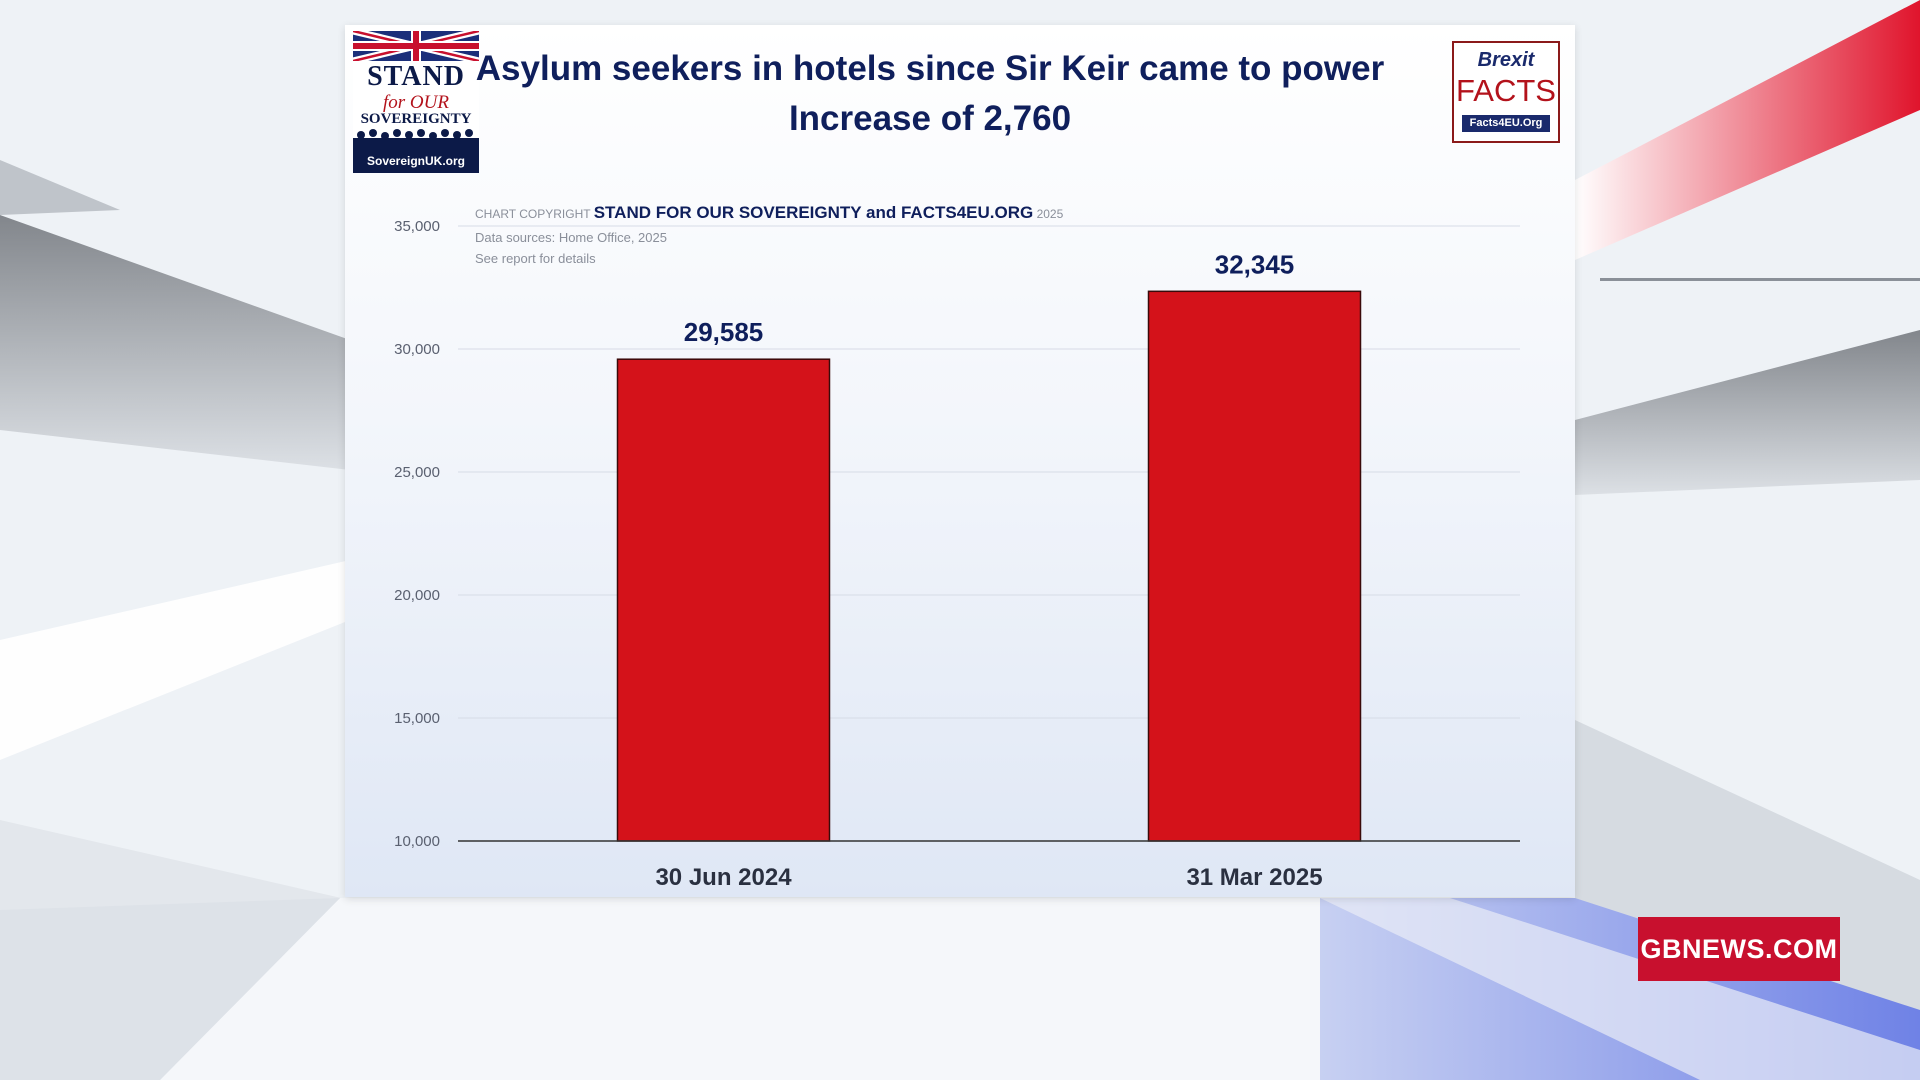  I want to click on copyright-year: 2025, so click(1050, 214).